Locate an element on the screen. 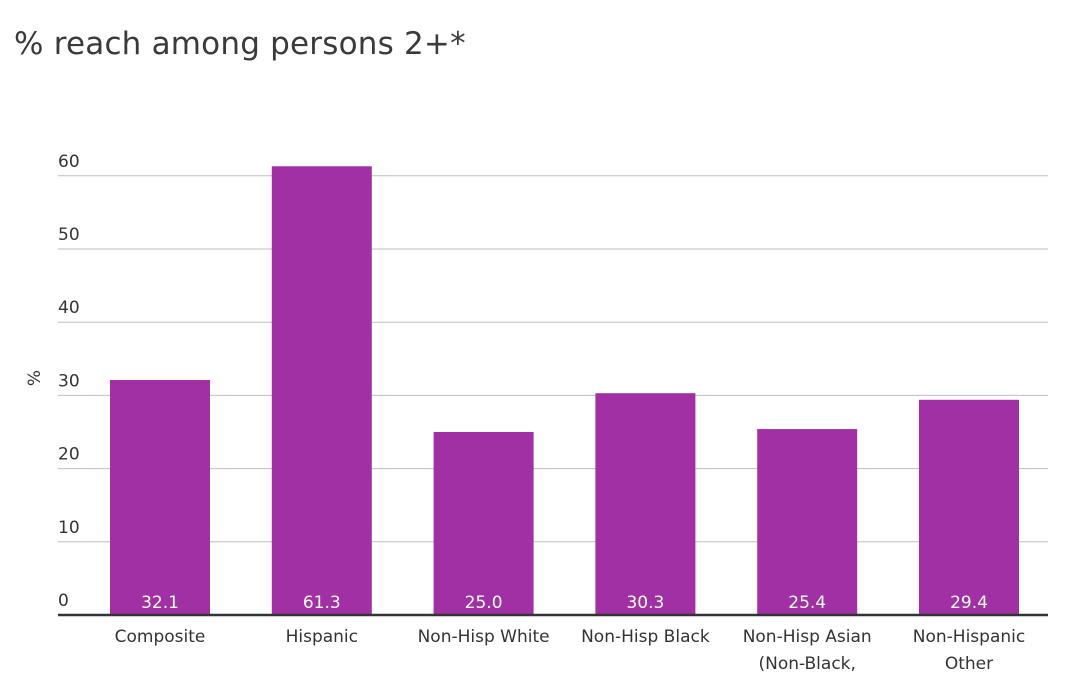  y-tick-label: 50 is located at coordinates (69, 235).